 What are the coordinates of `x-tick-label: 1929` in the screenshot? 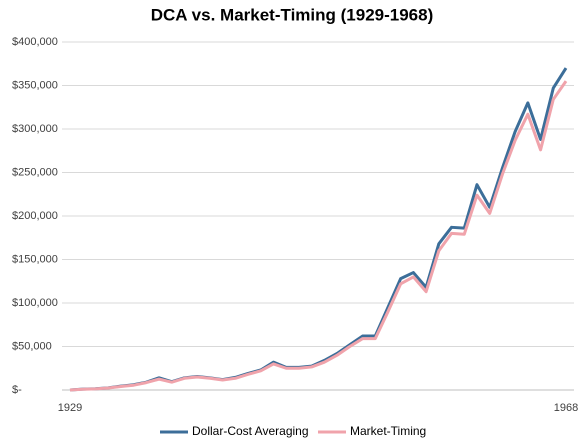 It's located at (70, 408).